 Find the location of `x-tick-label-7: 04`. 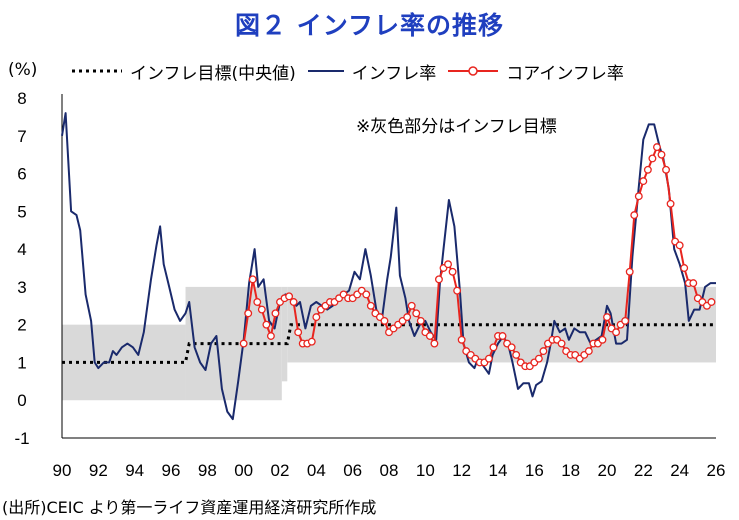

x-tick-label-7: 04 is located at coordinates (316, 470).